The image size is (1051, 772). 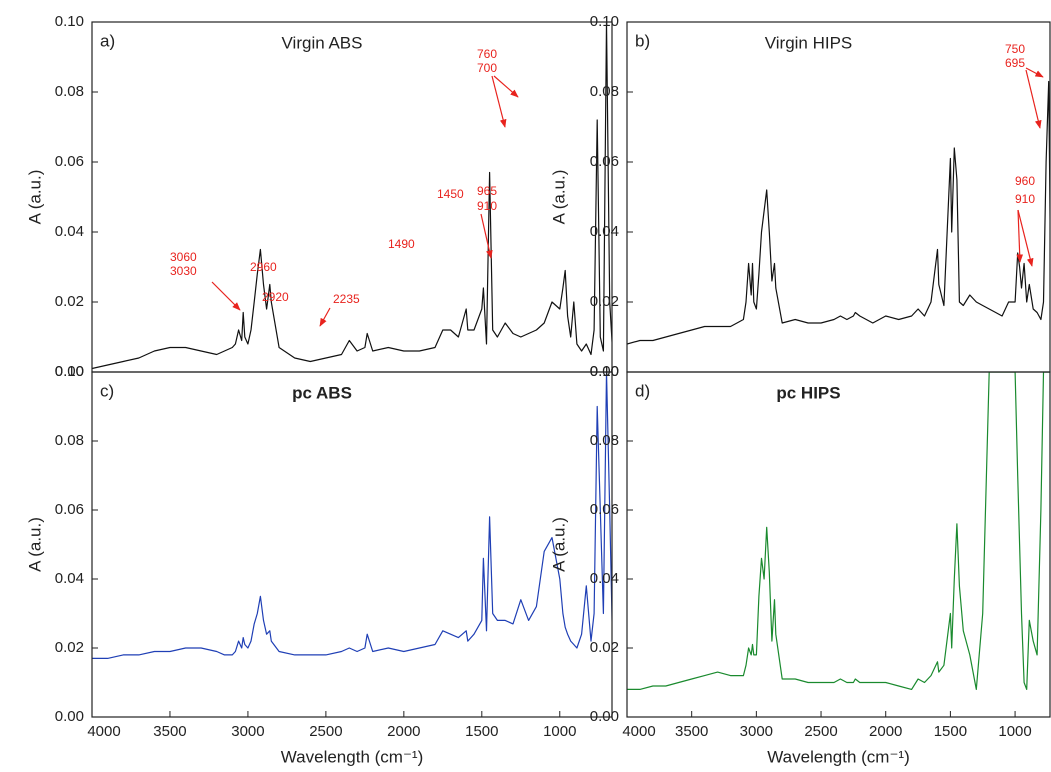 I want to click on panel-label: a), so click(x=107, y=40).